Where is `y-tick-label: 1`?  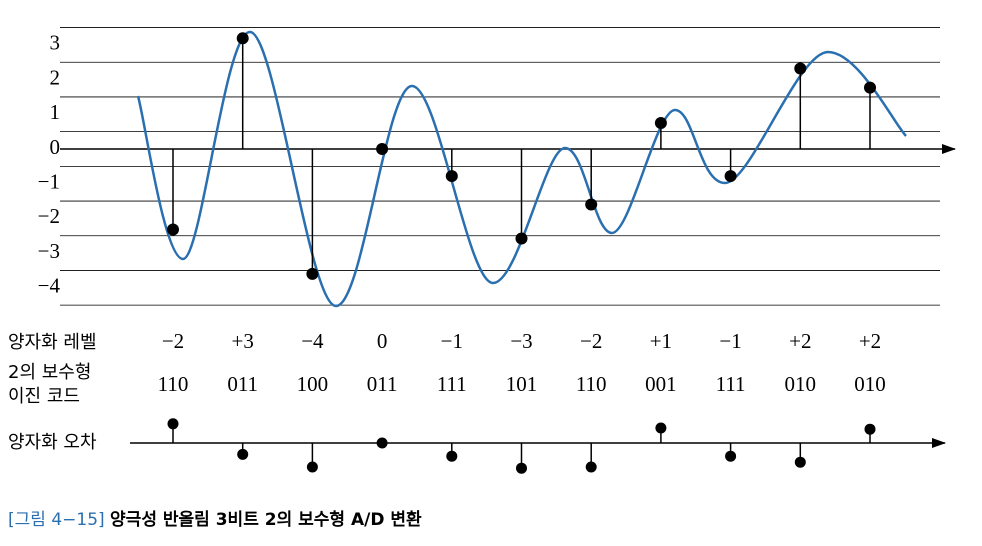
y-tick-label: 1 is located at coordinates (55, 112).